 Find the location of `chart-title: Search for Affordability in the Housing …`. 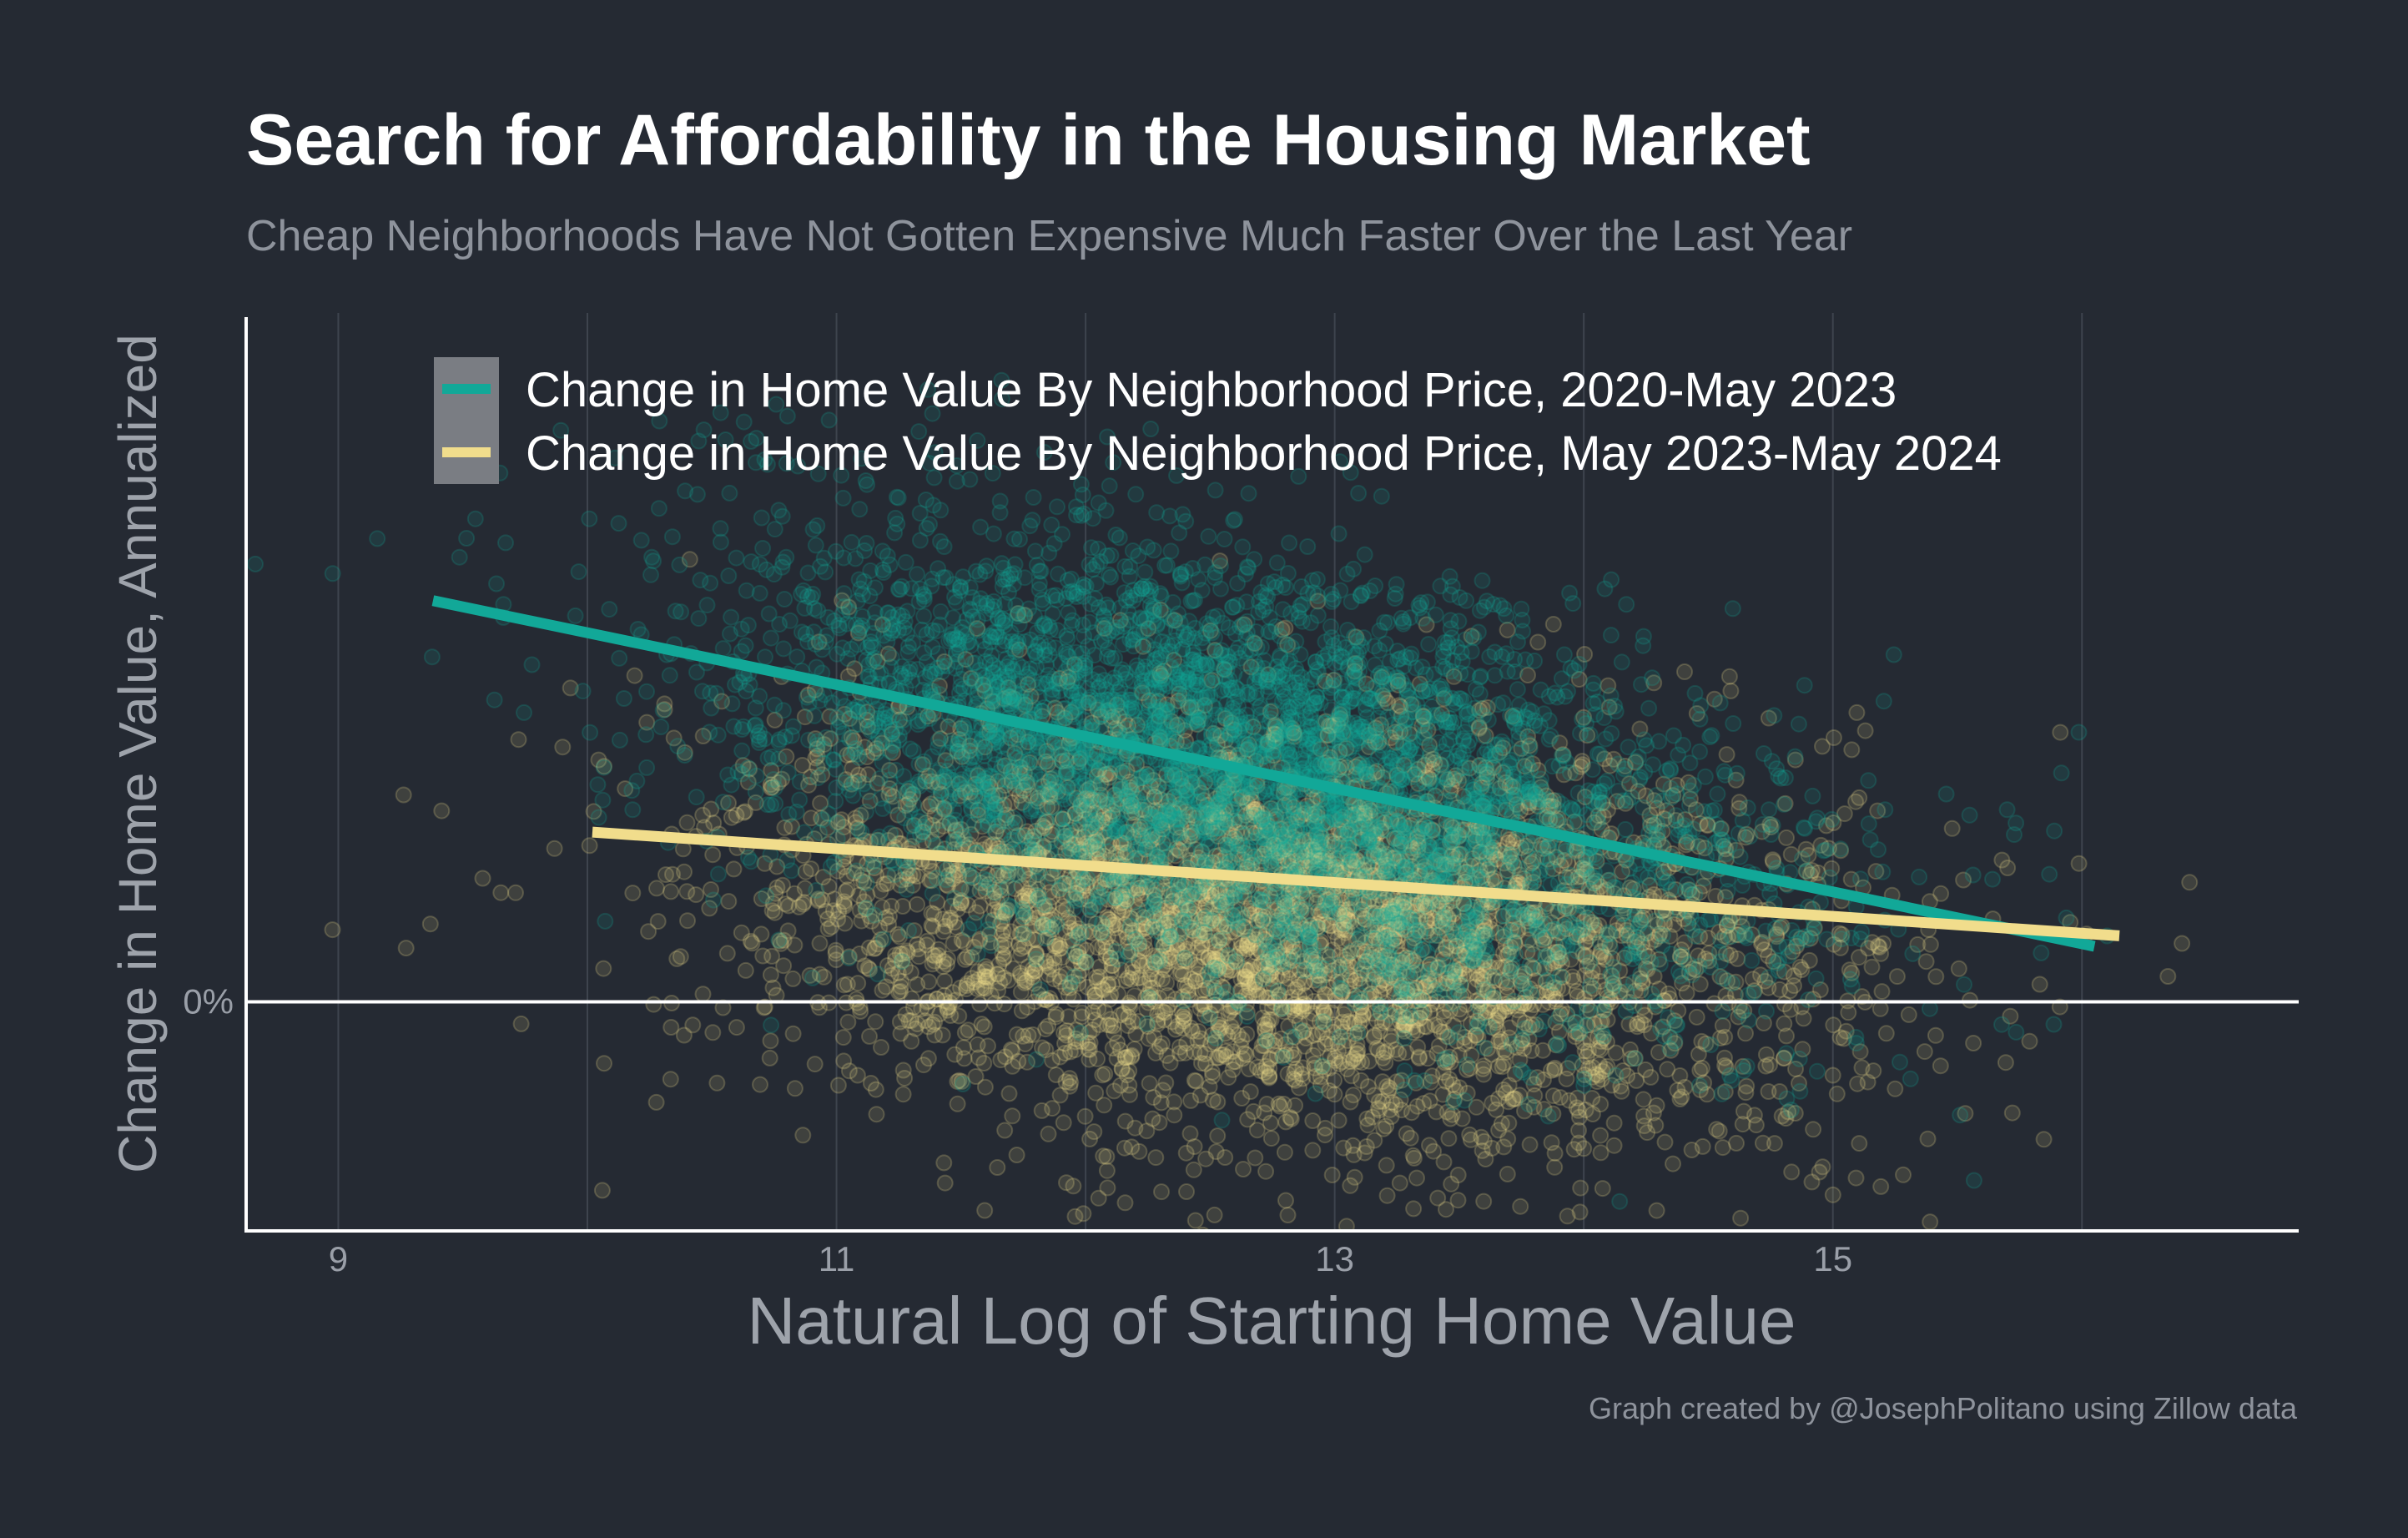

chart-title: Search for Affordability in the Housing … is located at coordinates (1028, 140).